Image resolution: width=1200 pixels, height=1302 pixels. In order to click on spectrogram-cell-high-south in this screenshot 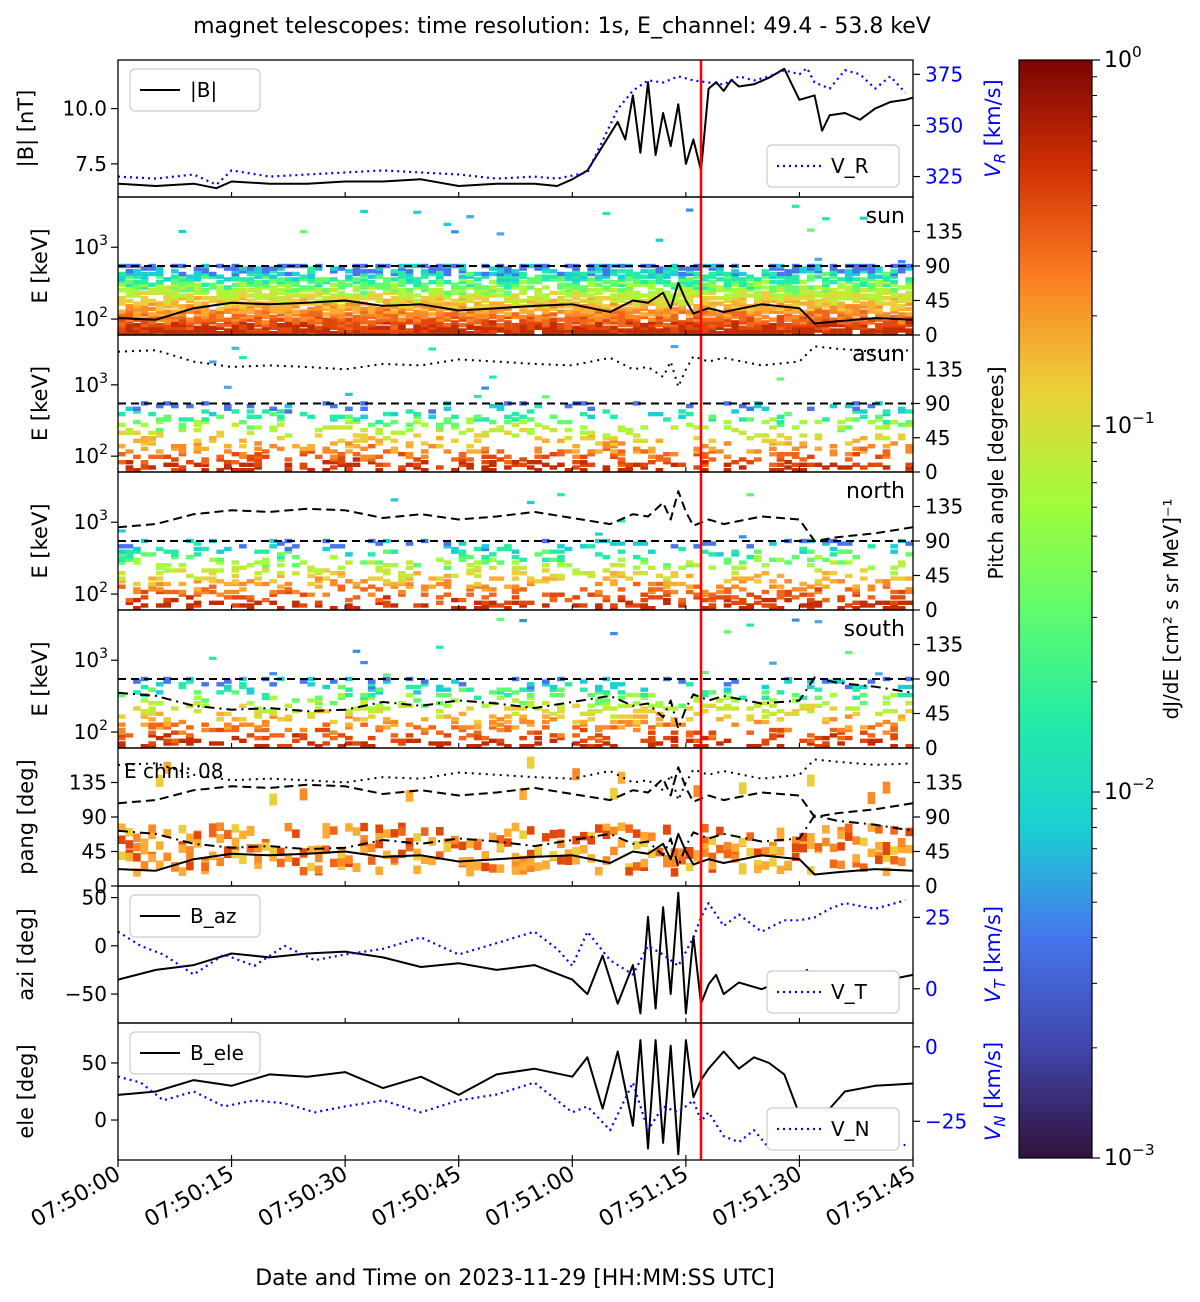, I will do `click(440, 647)`.